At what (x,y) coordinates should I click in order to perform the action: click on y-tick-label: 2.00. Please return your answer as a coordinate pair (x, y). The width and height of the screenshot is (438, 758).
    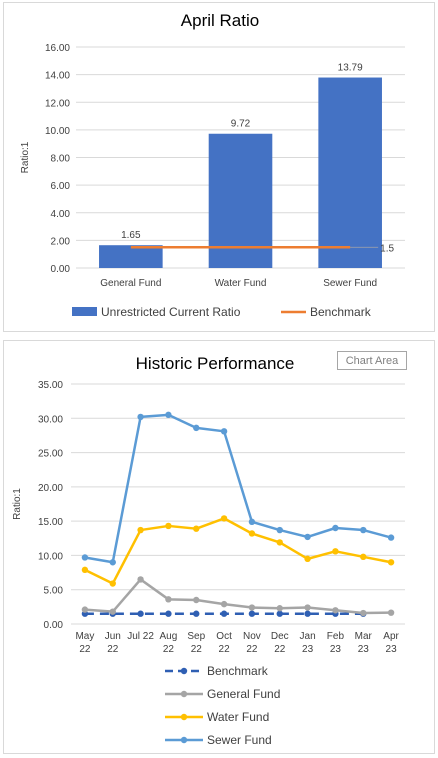
    Looking at the image, I should click on (61, 241).